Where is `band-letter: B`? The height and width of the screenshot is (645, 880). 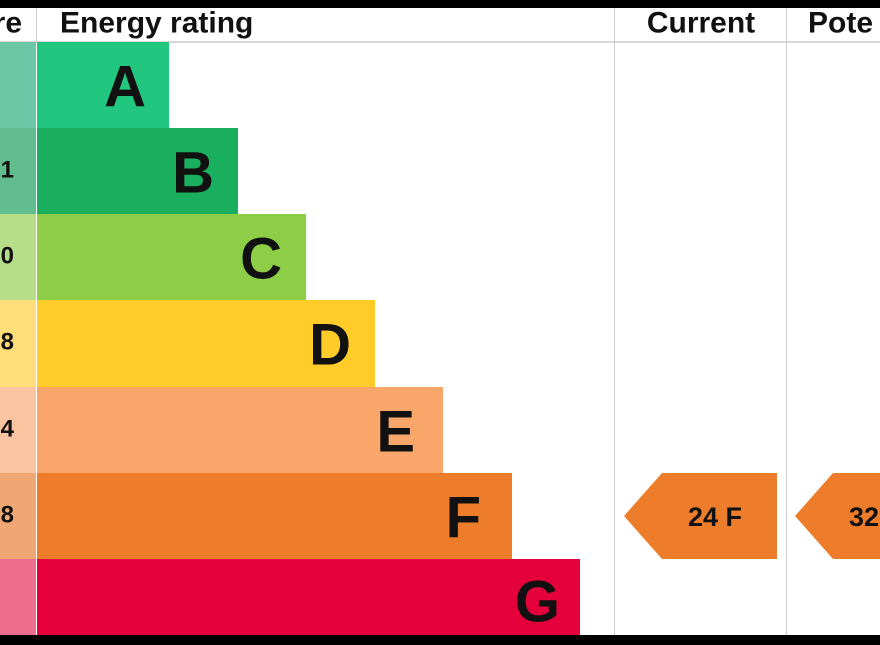
band-letter: B is located at coordinates (193, 173).